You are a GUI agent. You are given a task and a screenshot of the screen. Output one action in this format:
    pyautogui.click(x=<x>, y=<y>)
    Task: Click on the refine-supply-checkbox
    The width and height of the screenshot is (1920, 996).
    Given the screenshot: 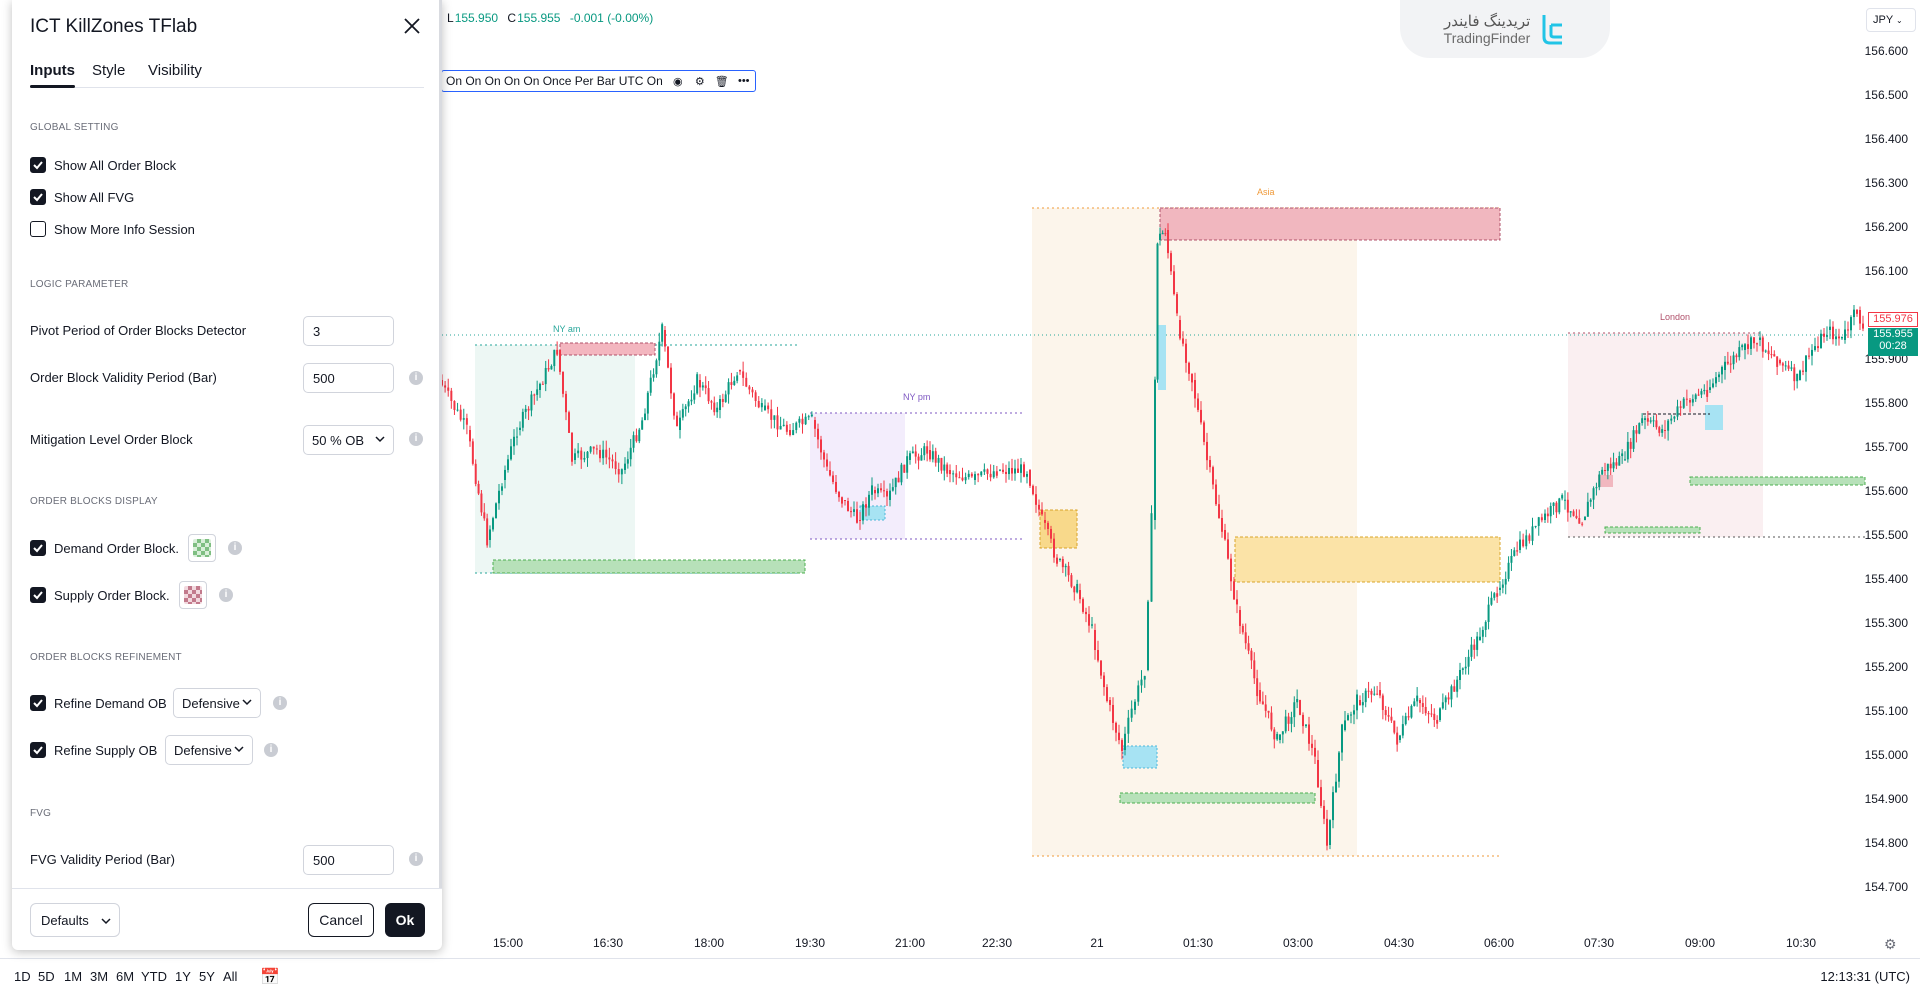 What is the action you would take?
    pyautogui.click(x=38, y=750)
    